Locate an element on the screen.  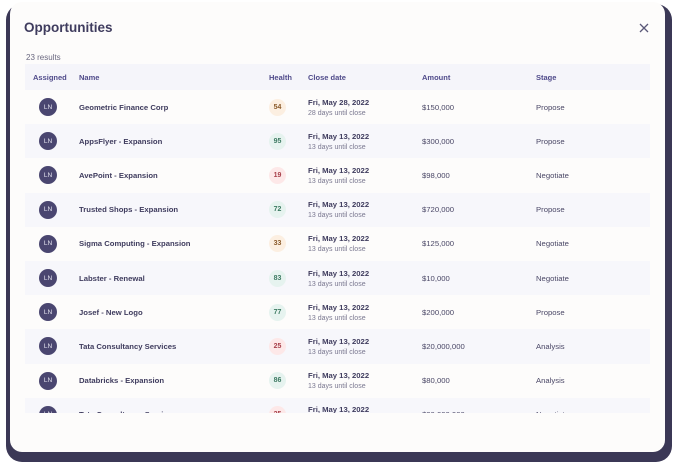
health-badge: 95 is located at coordinates (277, 141).